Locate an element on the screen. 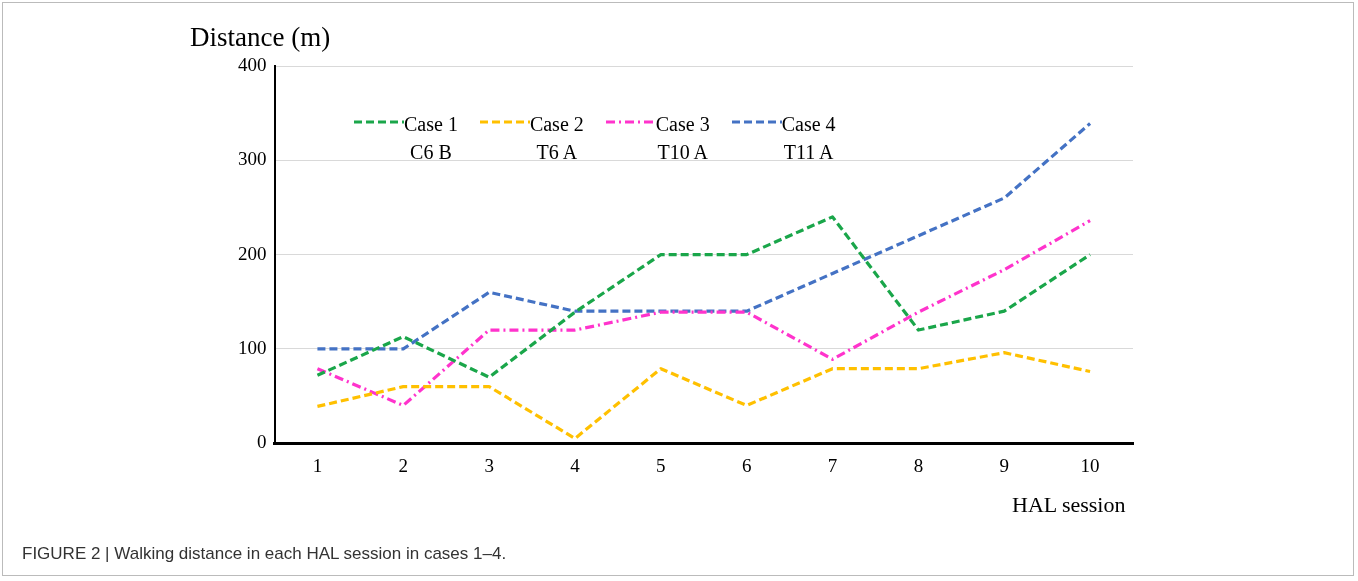 This screenshot has width=1358, height=581. x-tick-label: 9 is located at coordinates (1004, 465).